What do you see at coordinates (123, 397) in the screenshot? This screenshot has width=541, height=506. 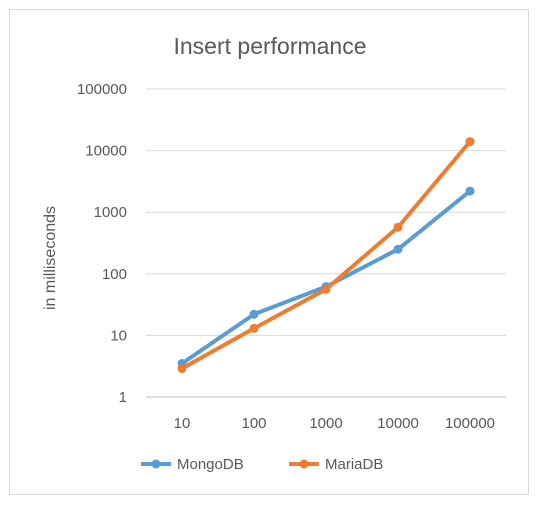 I see `y-tick-label: 1` at bounding box center [123, 397].